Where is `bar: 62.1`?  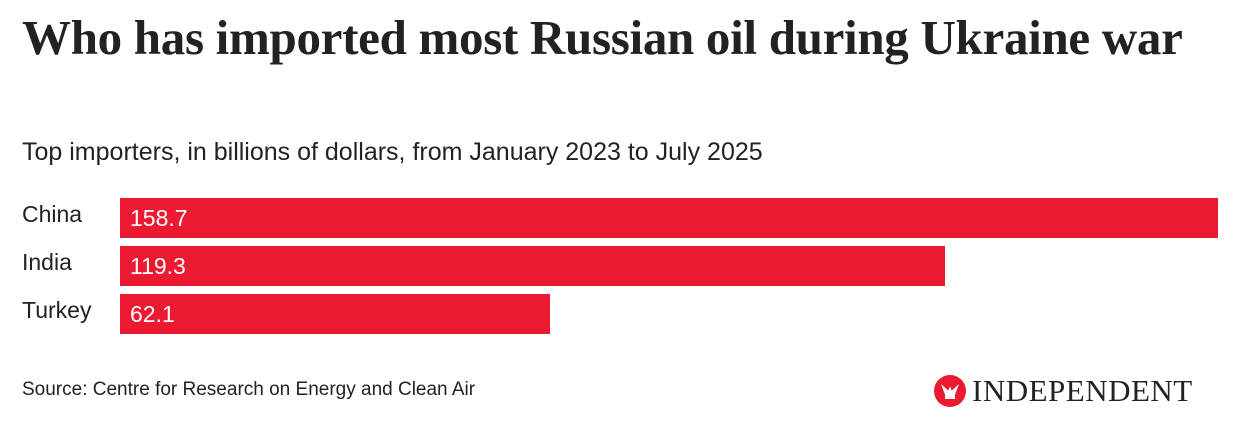
bar: 62.1 is located at coordinates (335, 314).